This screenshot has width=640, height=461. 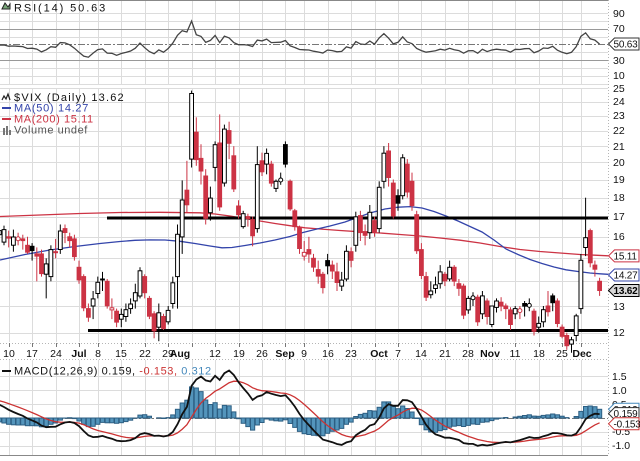 I want to click on svg-text: 13.62, so click(x=626, y=291).